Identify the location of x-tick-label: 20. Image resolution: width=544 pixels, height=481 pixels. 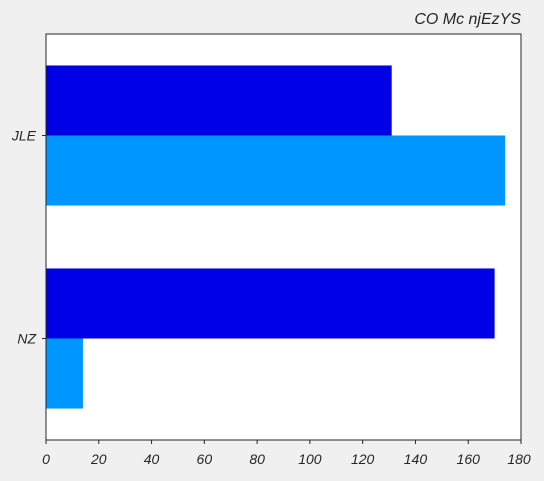
(98, 459).